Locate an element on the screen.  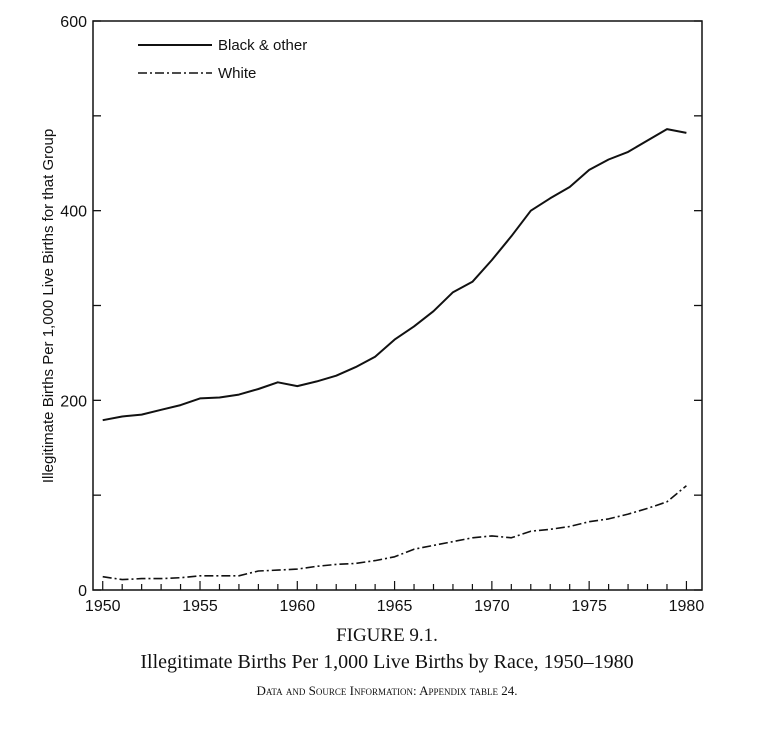
legend-label-white: White is located at coordinates (237, 73).